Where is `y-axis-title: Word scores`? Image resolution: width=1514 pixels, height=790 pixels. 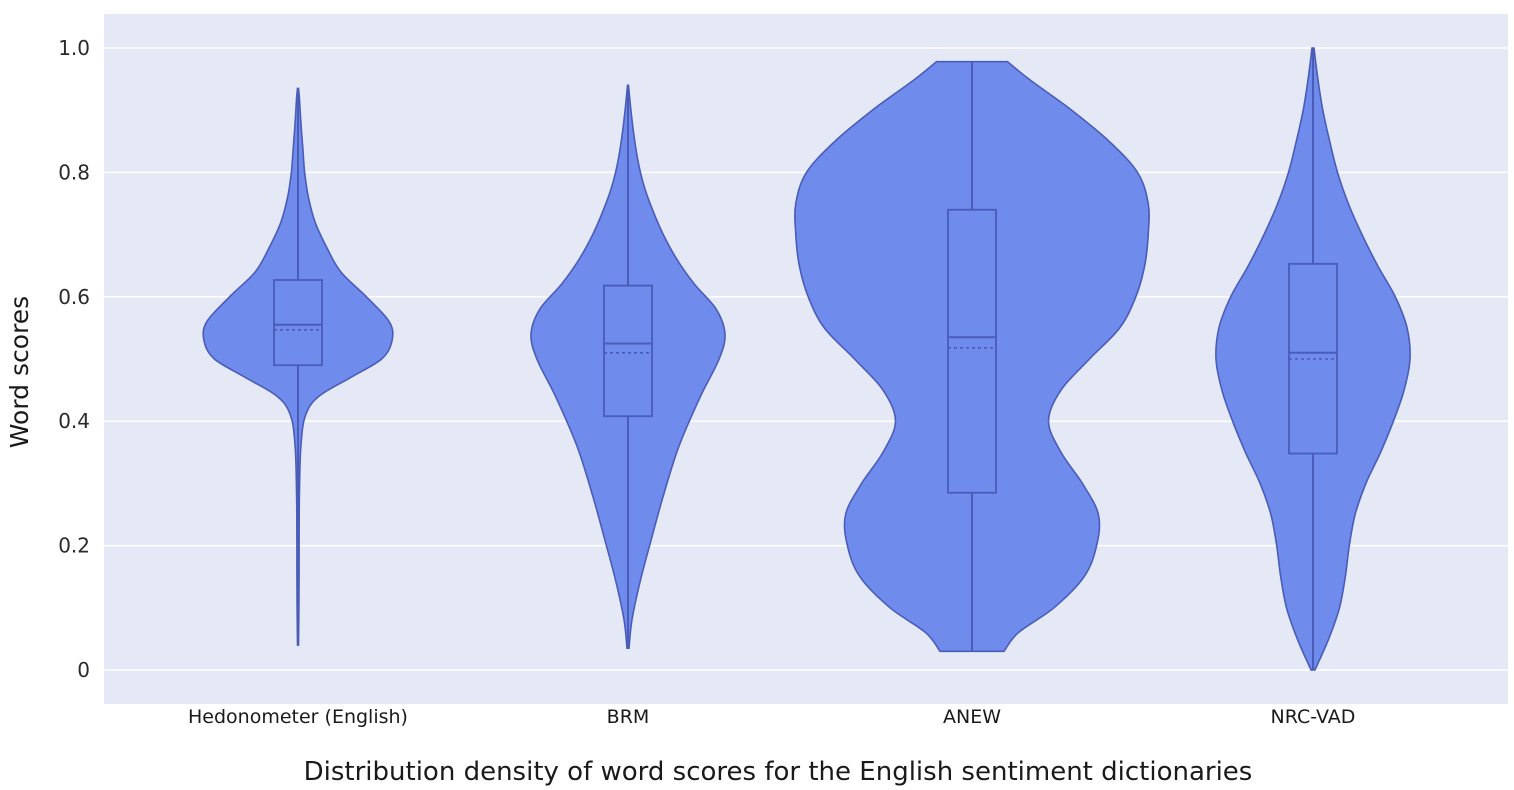 y-axis-title: Word scores is located at coordinates (19, 372).